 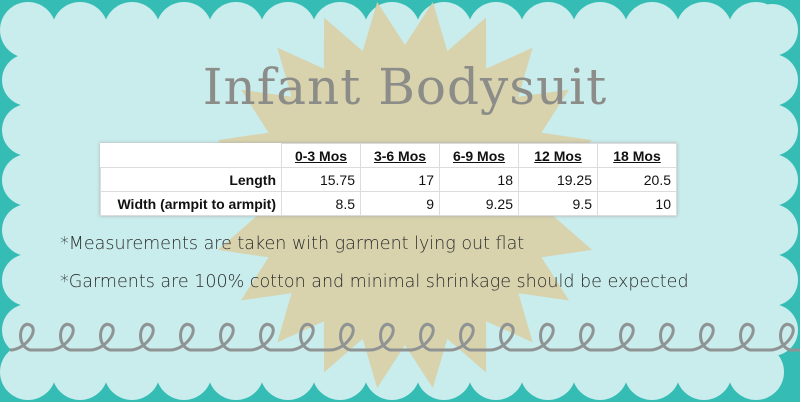 What do you see at coordinates (191, 155) in the screenshot?
I see `table-corner` at bounding box center [191, 155].